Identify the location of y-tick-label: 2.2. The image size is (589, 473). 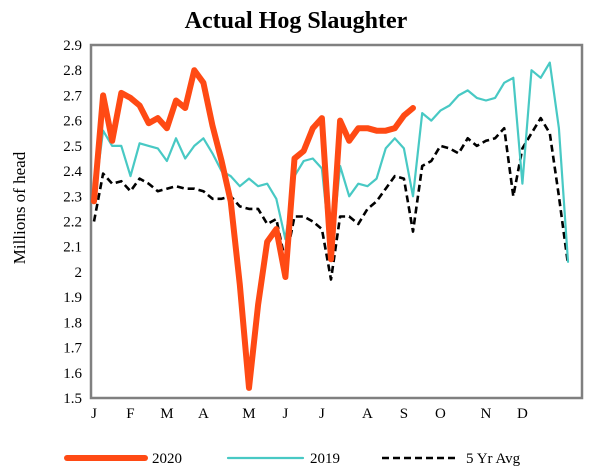
(72, 223).